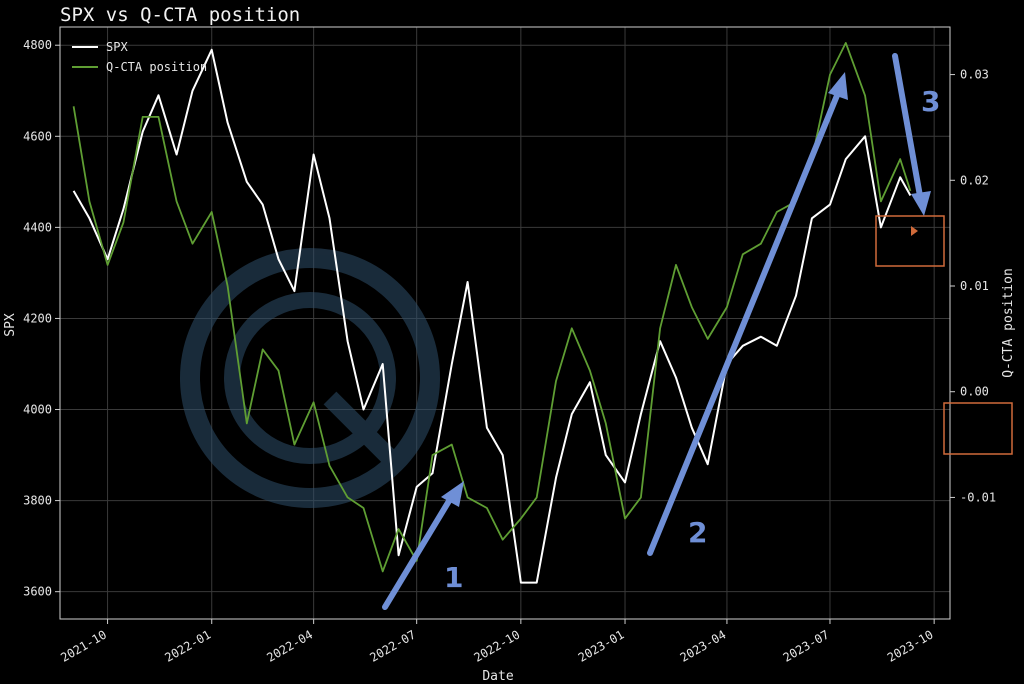 This screenshot has width=1024, height=684. I want to click on chart-title: SPX vs Q-CTA position, so click(180, 15).